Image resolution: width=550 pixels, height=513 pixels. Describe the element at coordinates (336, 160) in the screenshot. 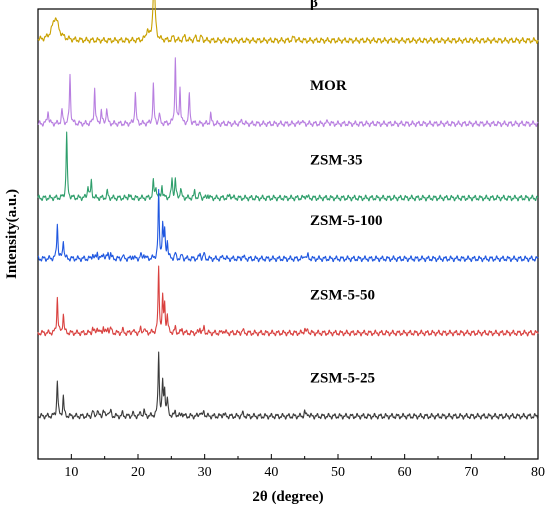

I see `series-label: ZSM-35` at that location.